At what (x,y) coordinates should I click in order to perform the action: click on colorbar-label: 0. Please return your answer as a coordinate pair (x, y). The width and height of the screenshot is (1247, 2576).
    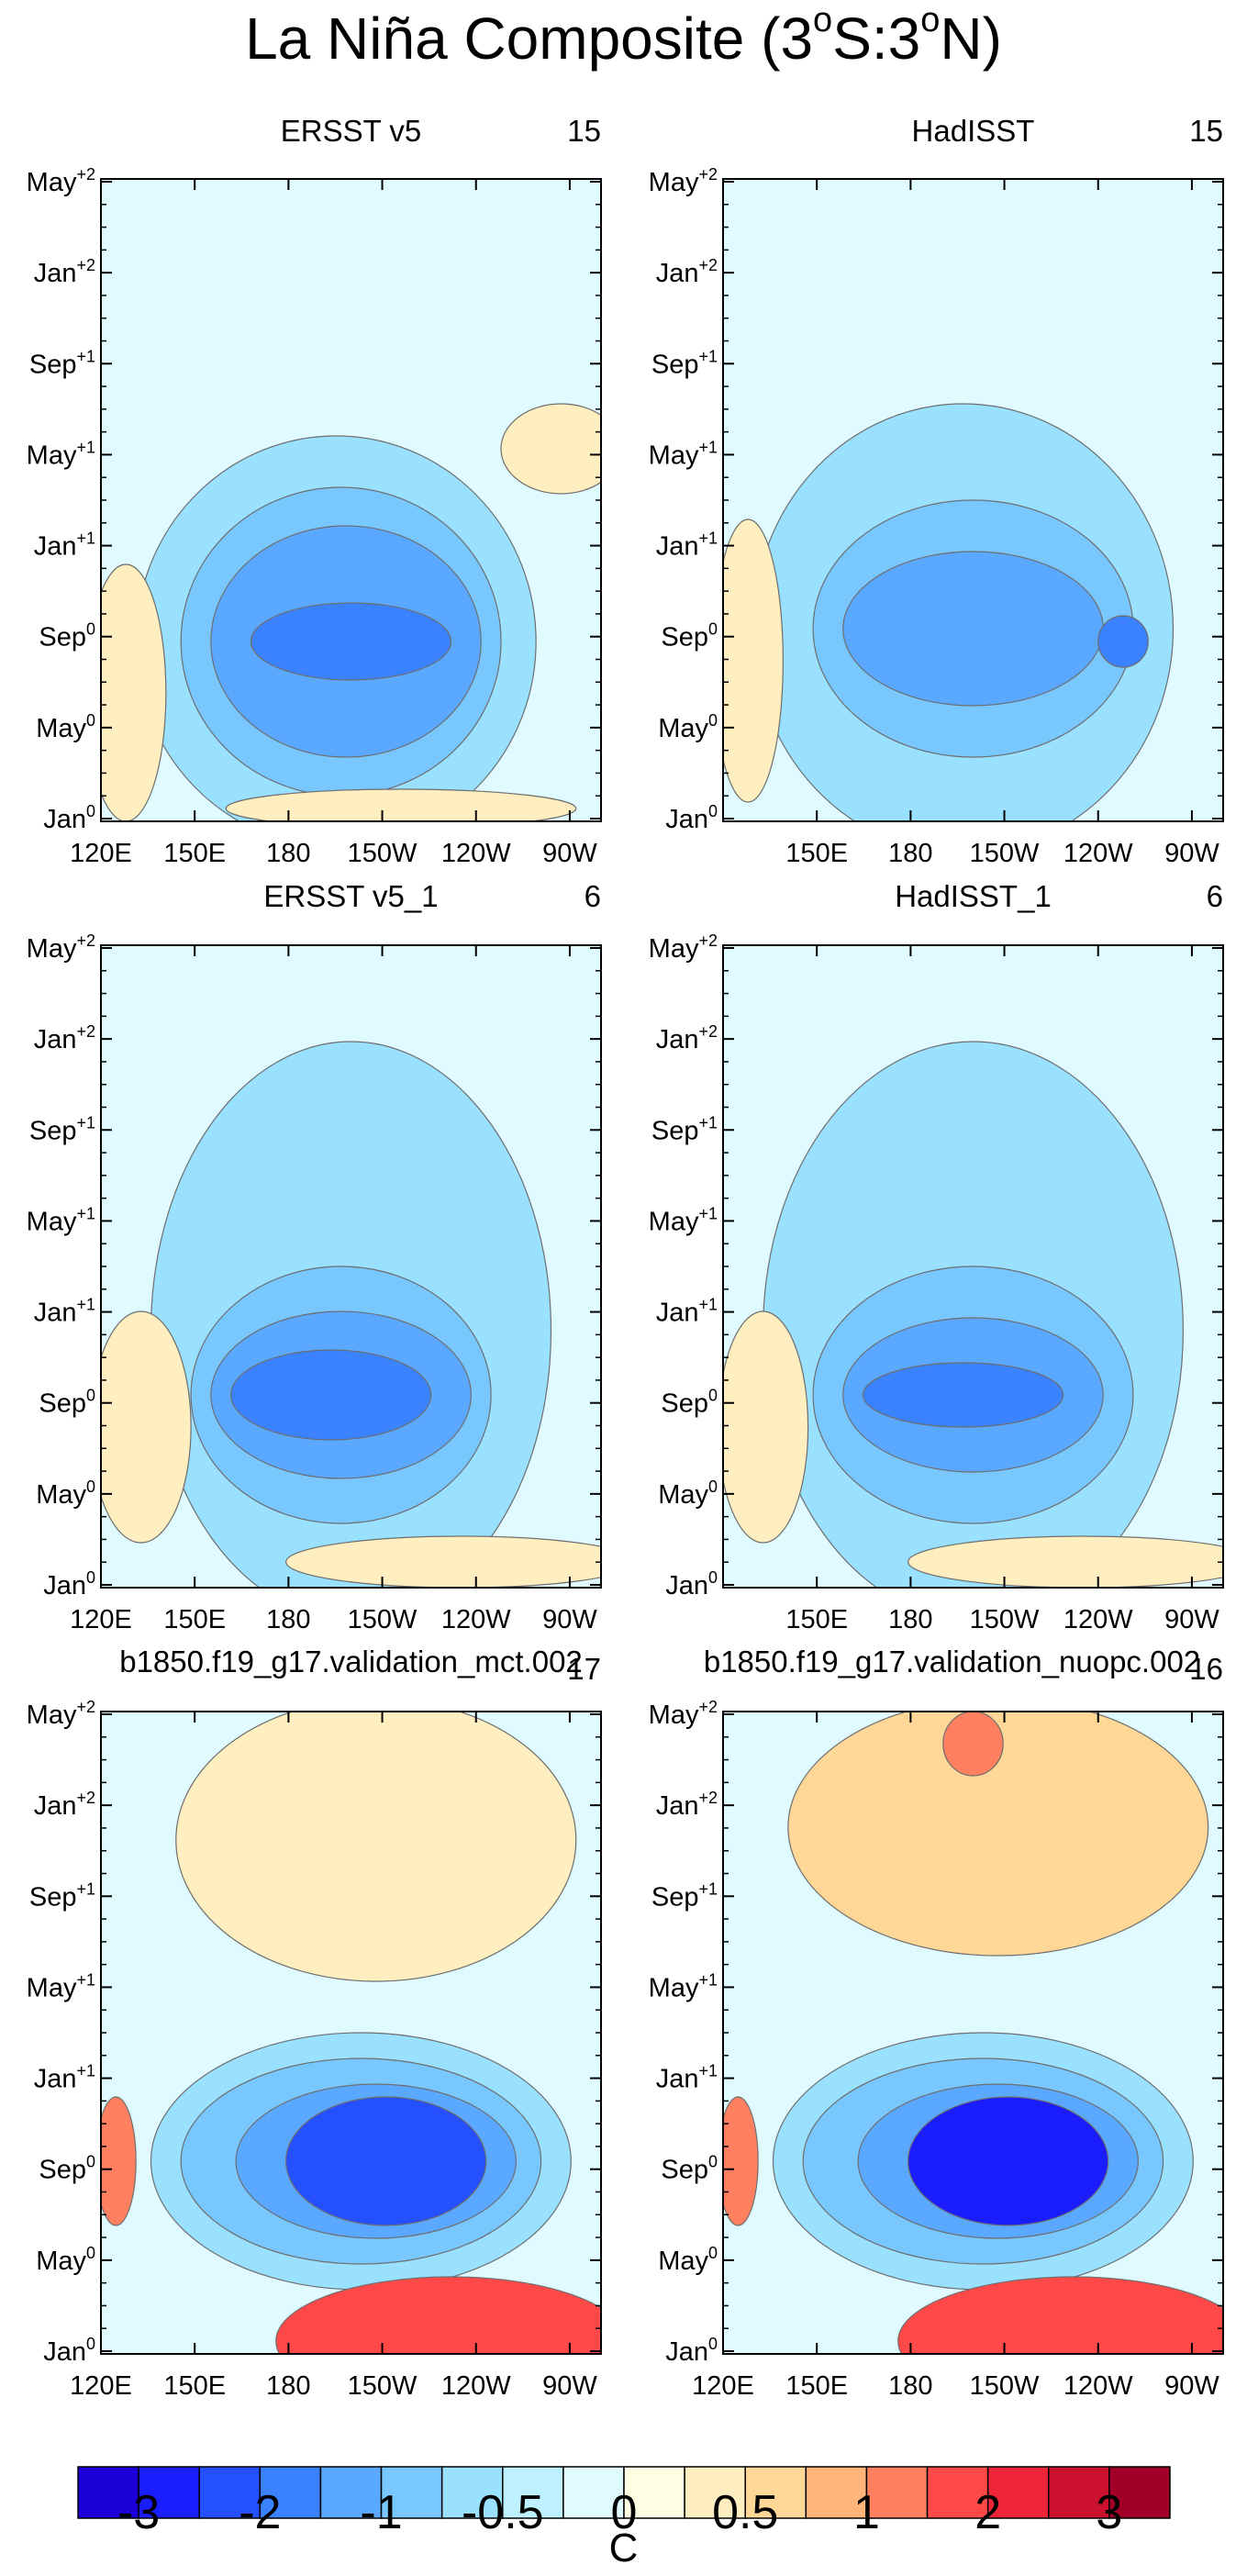
    Looking at the image, I should click on (624, 2512).